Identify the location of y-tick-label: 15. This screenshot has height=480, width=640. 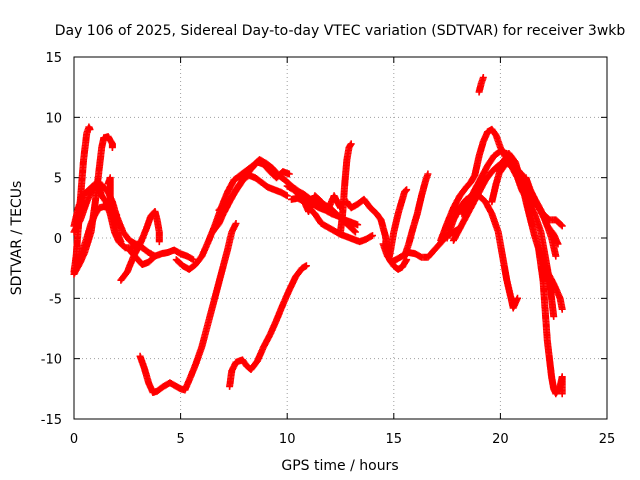
(53, 58).